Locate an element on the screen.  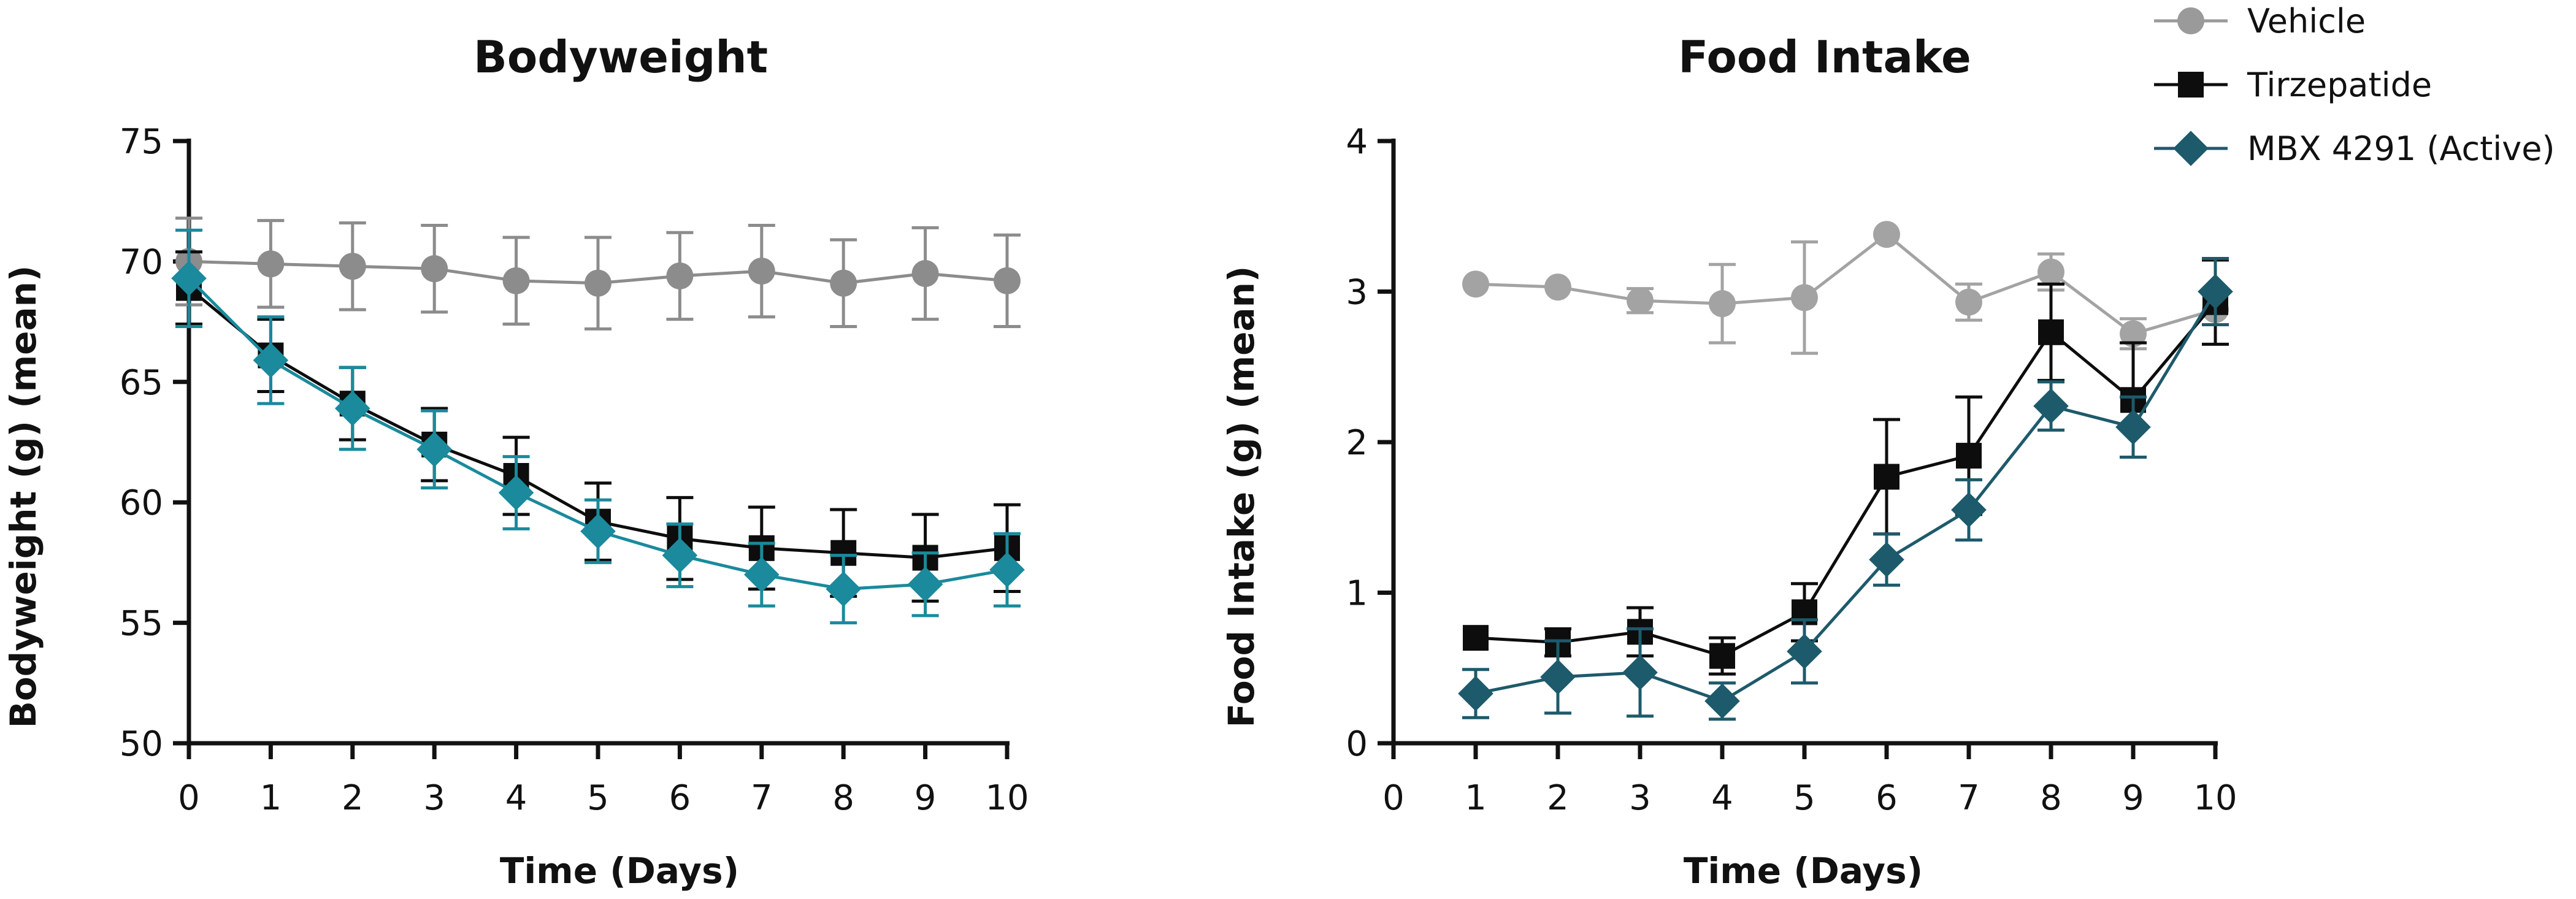
bodyweight-y-axis-label: Bodyweight (g) (mean) is located at coordinates (23, 498).